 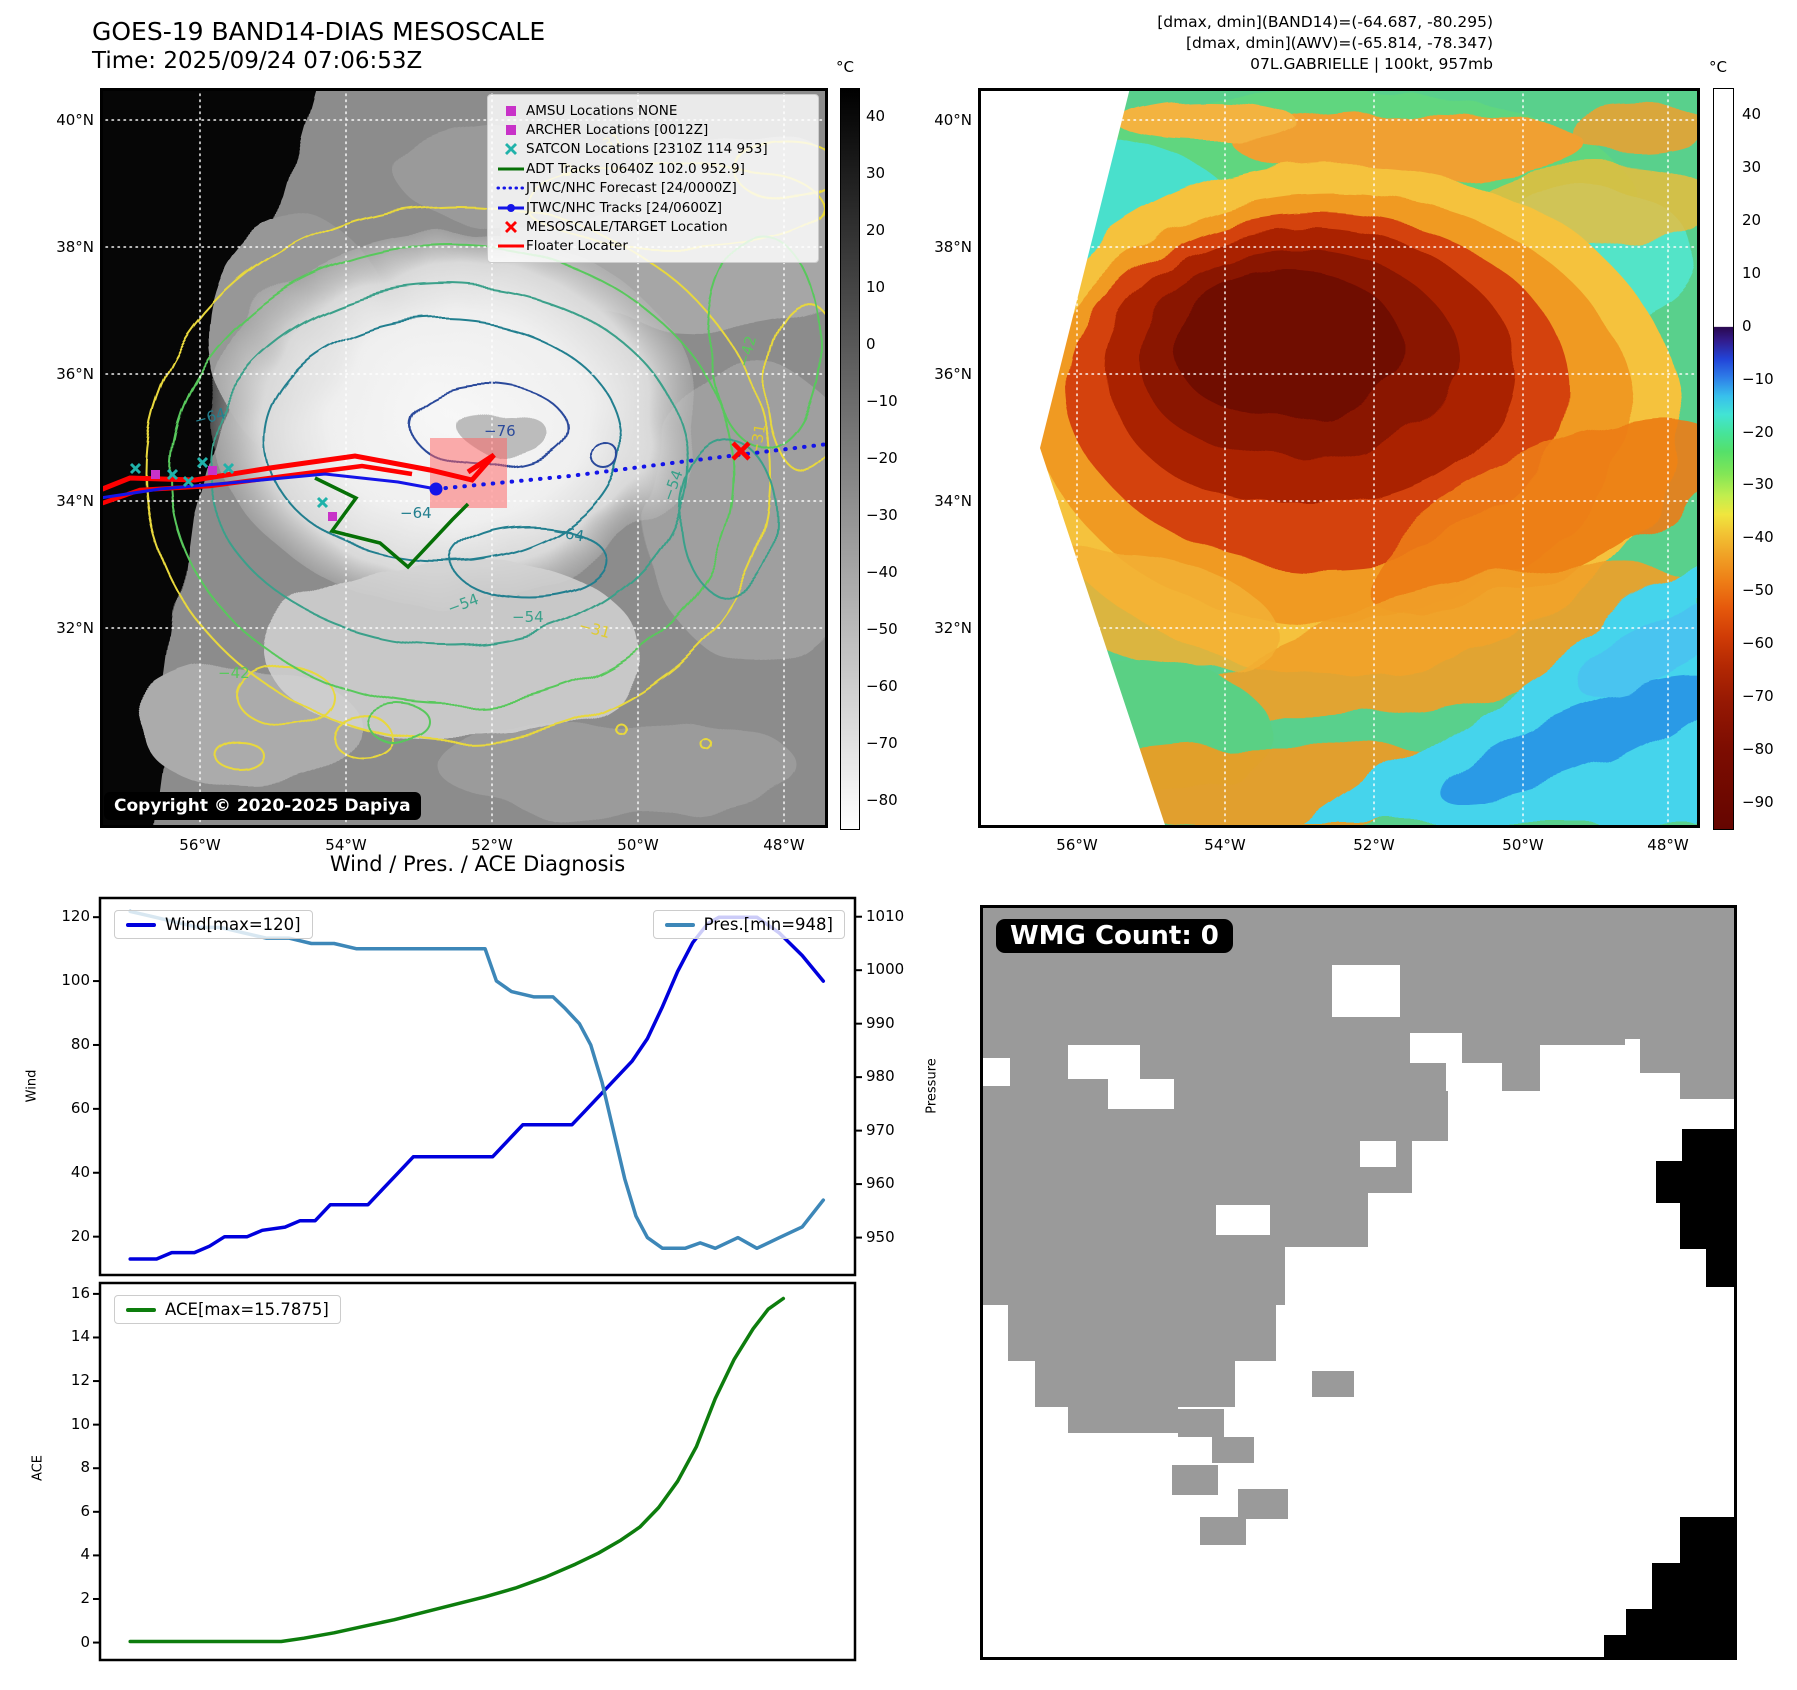 What do you see at coordinates (85, 1554) in the screenshot?
I see `ace-tick-label: 4` at bounding box center [85, 1554].